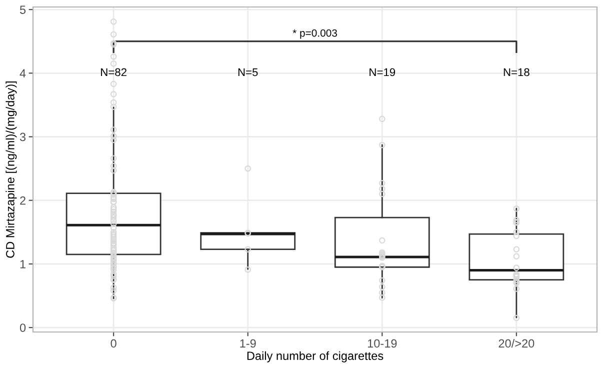 The width and height of the screenshot is (601, 368). What do you see at coordinates (248, 343) in the screenshot?
I see `x-tick-label: 1-9` at bounding box center [248, 343].